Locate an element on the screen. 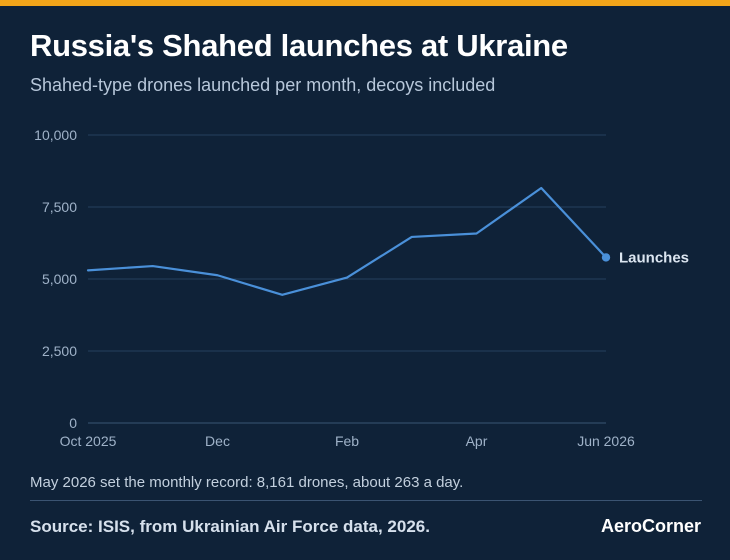 This screenshot has height=560, width=730. x-tick-label: Oct 2025 is located at coordinates (88, 441).